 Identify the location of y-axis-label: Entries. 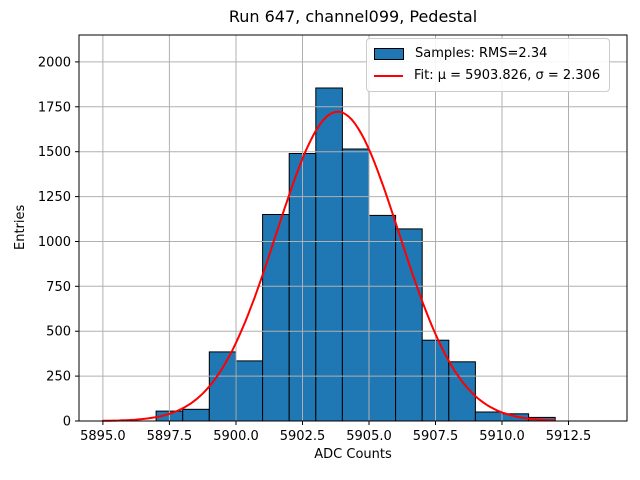
(20, 227).